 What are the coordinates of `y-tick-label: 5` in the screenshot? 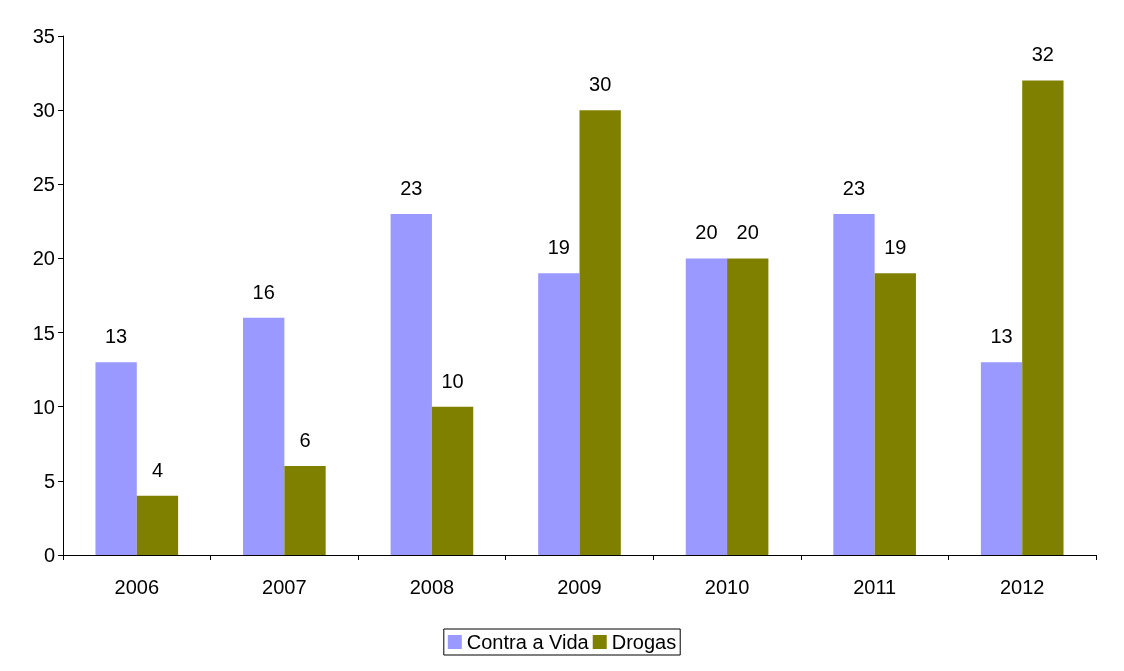 It's located at (49, 480).